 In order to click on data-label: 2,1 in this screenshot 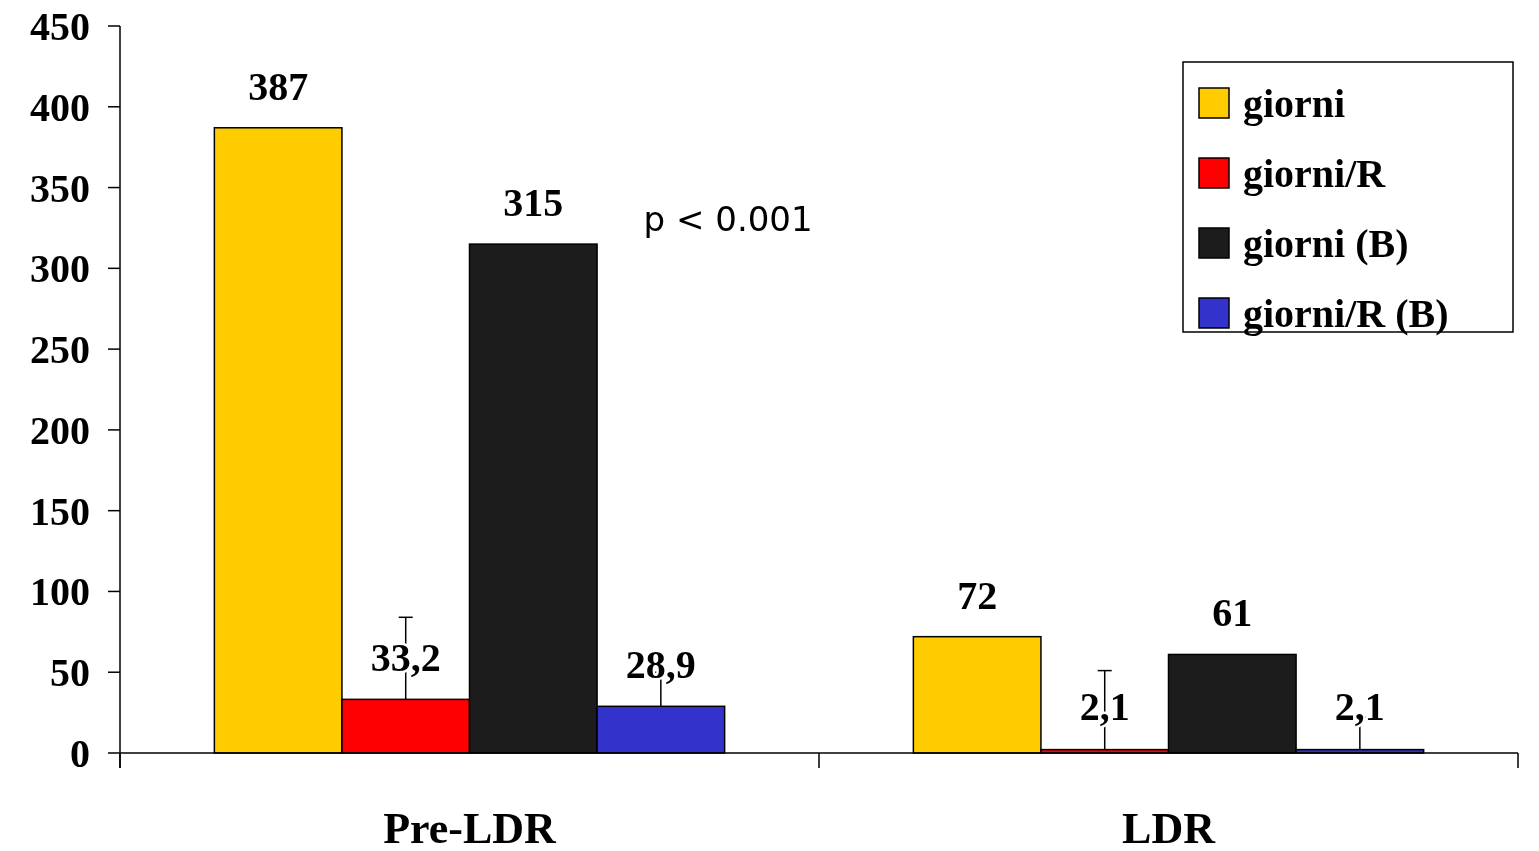, I will do `click(1359, 706)`.